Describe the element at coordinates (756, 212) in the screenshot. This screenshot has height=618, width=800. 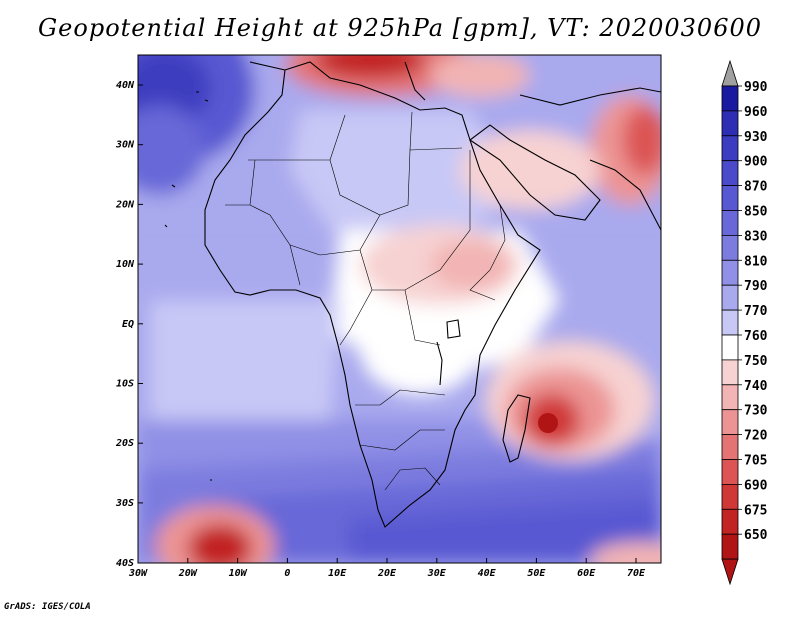
I see `colorbar-label: 850` at that location.